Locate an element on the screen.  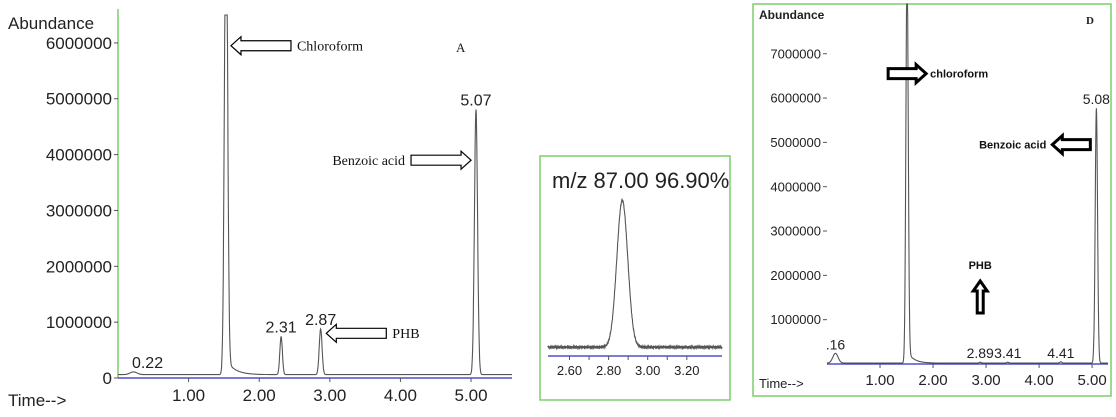
annotation-label: Chloroform is located at coordinates (330, 47).